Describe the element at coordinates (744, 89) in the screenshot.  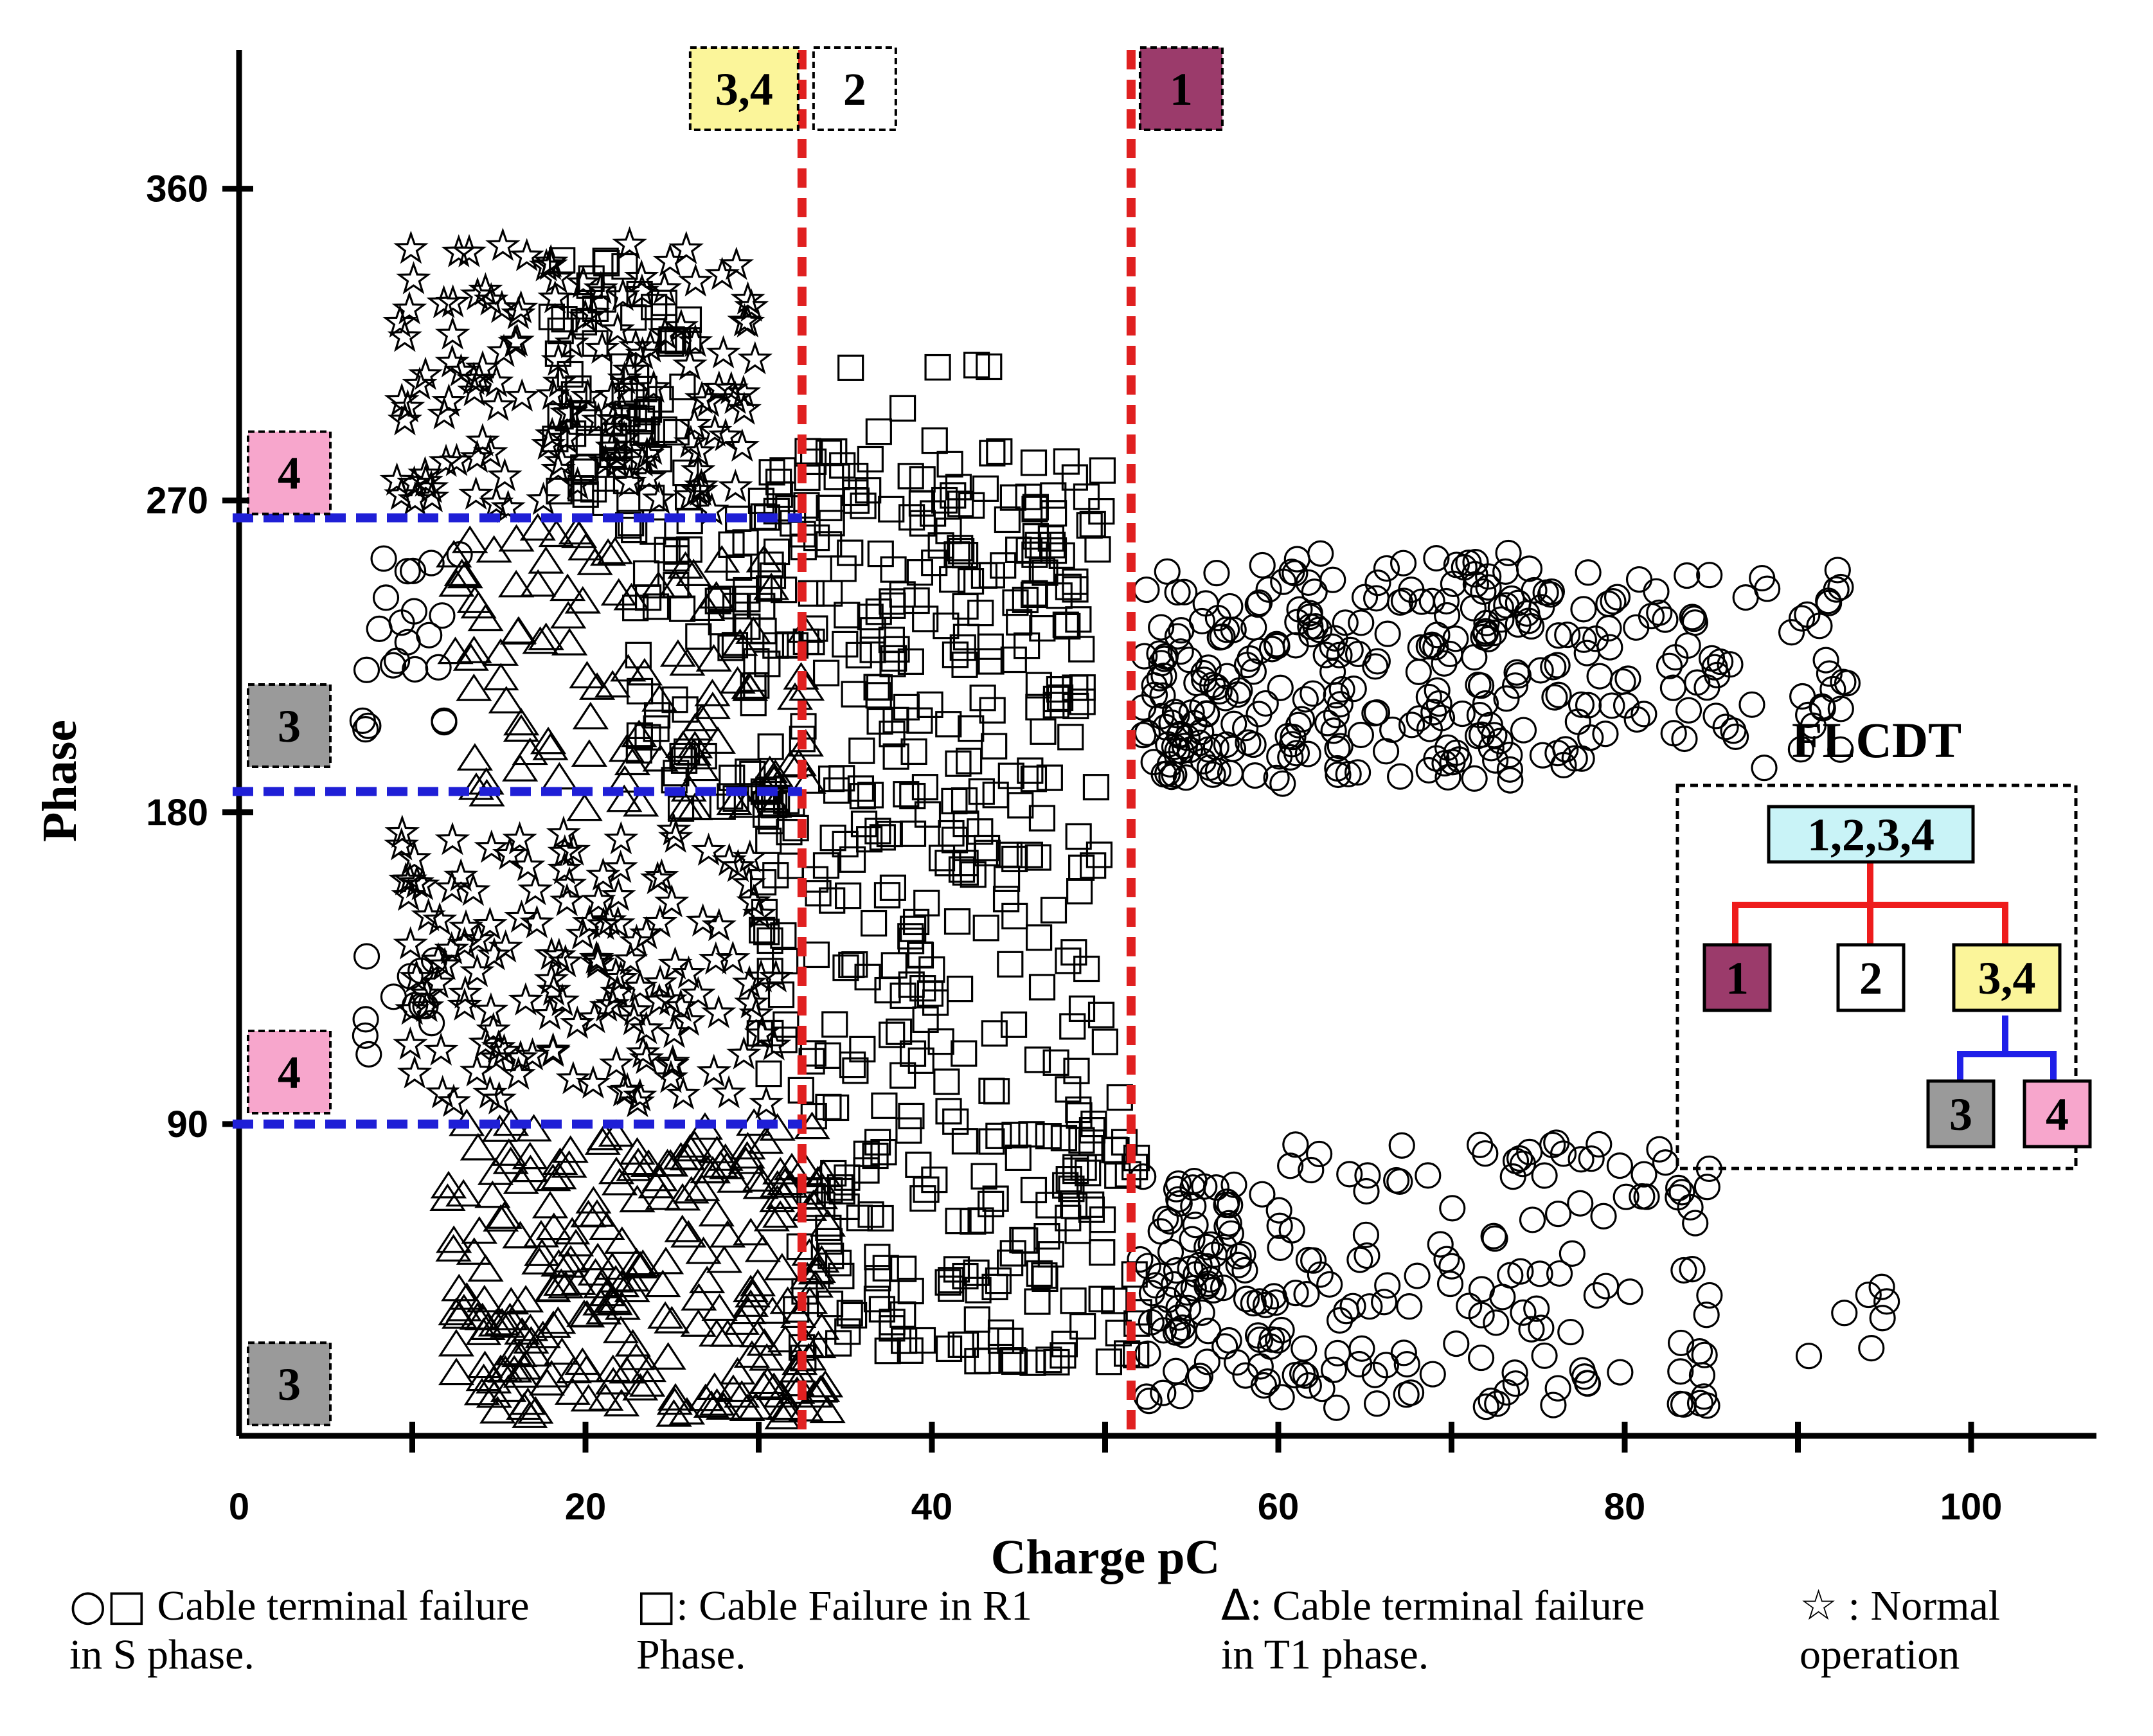
I see `region-label-3-4-text: 3,4` at that location.